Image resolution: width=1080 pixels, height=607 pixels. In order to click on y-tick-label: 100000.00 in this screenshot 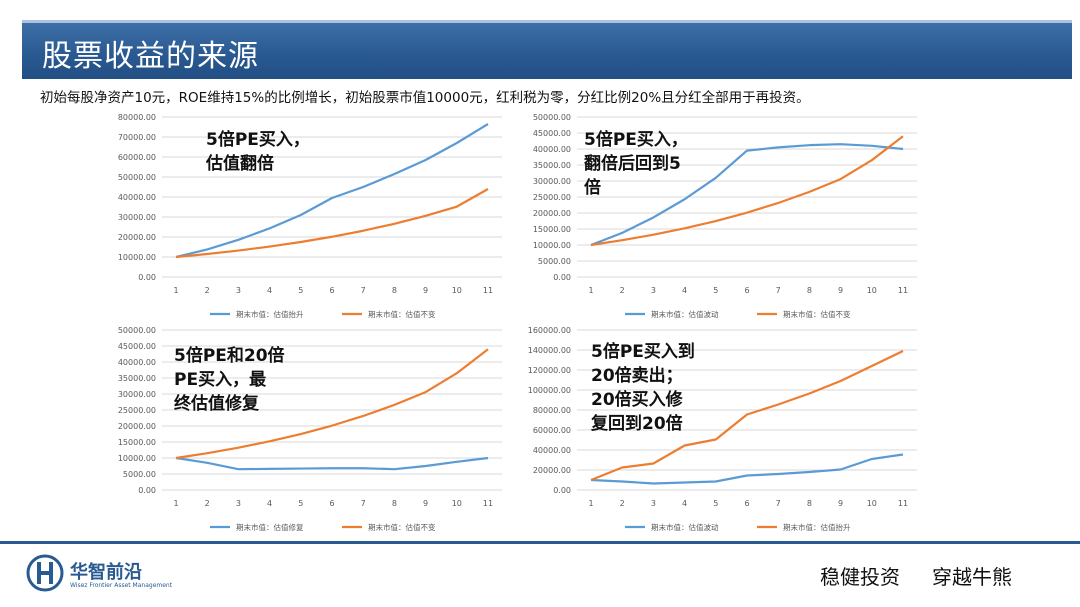, I will do `click(549, 390)`.